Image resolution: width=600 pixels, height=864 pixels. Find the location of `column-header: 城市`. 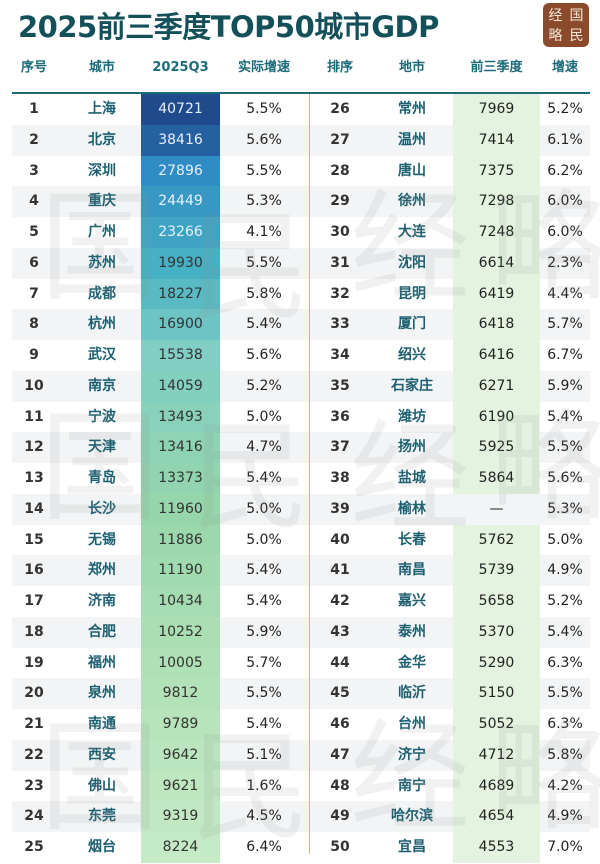

column-header: 城市 is located at coordinates (101, 67).